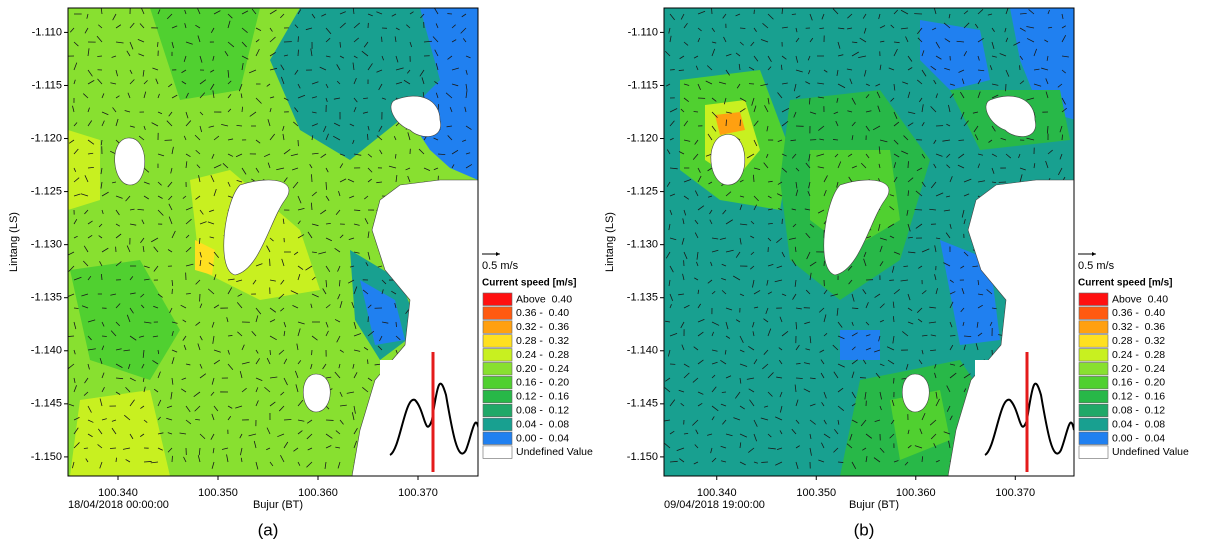  I want to click on y-tick-label: -1.110, so click(47, 32).